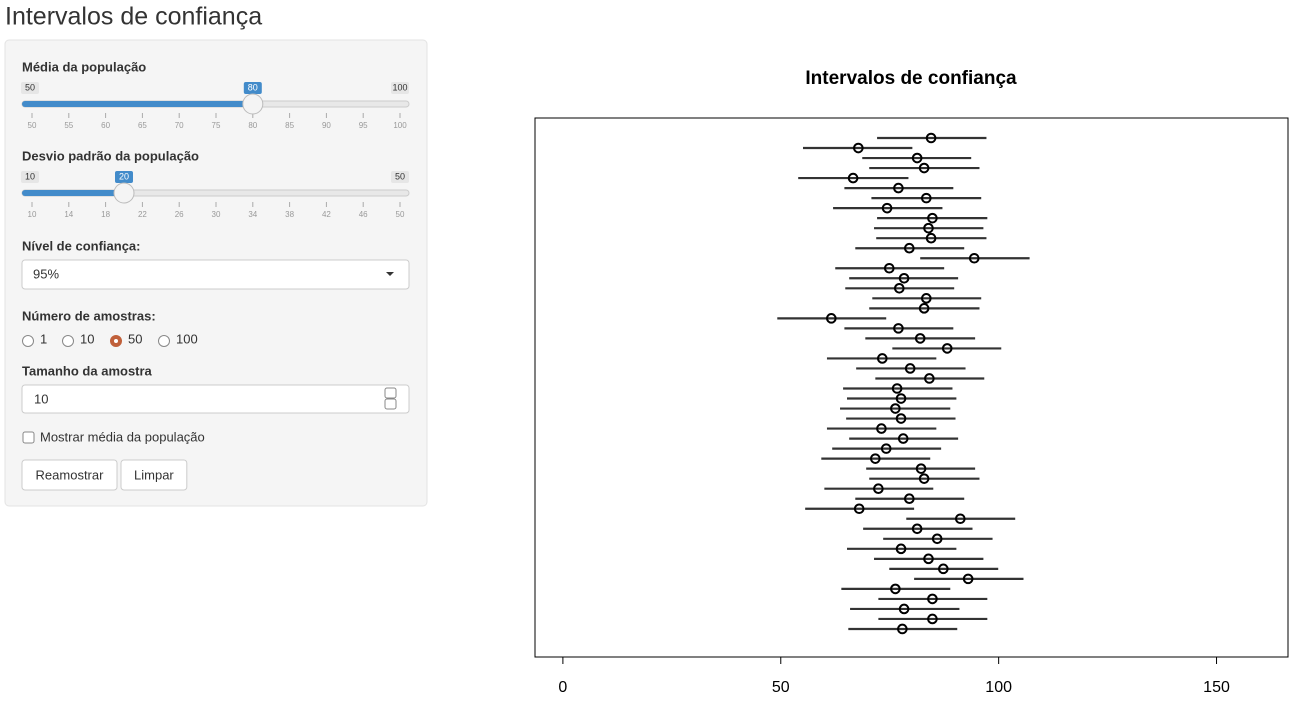 The image size is (1302, 712). What do you see at coordinates (46, 273) in the screenshot?
I see `select-value: 95%` at bounding box center [46, 273].